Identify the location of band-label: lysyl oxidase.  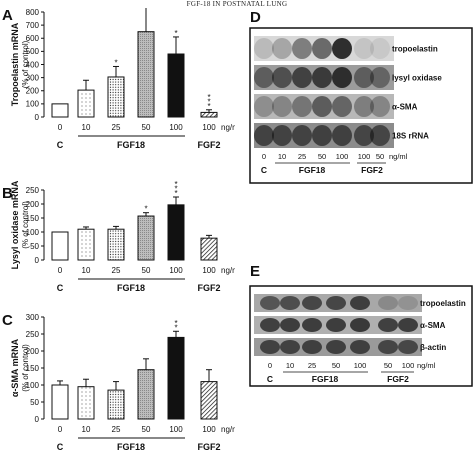
(417, 78).